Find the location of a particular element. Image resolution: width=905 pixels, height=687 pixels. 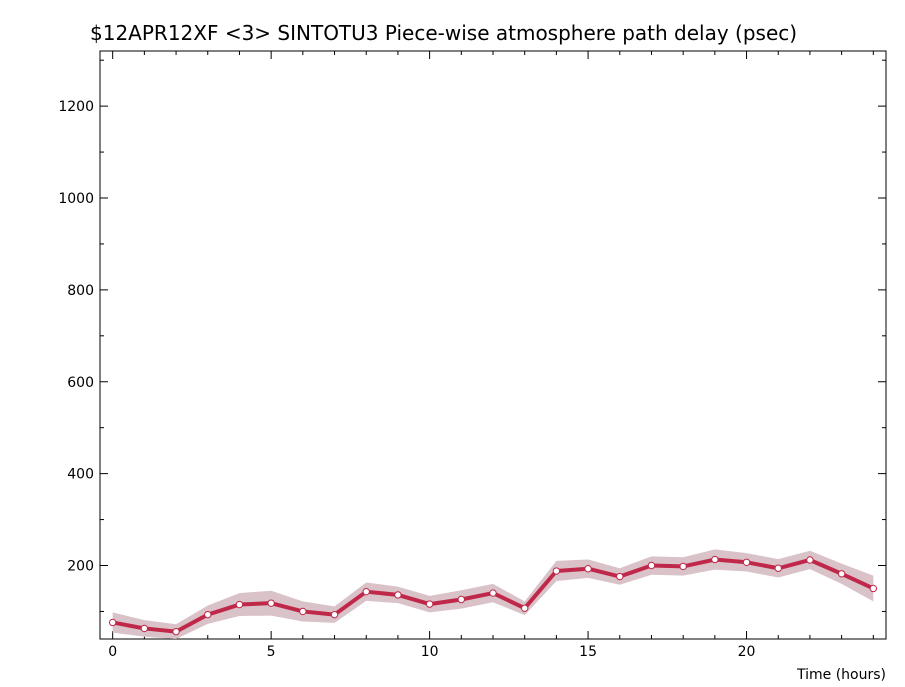

y-tick-label: 800 is located at coordinates (80, 291).